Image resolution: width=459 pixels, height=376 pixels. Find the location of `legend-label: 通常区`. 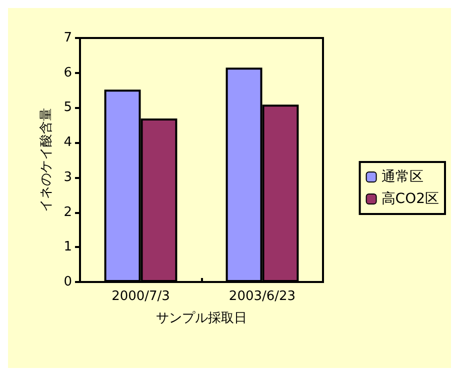

legend-label: 通常区 is located at coordinates (402, 177).